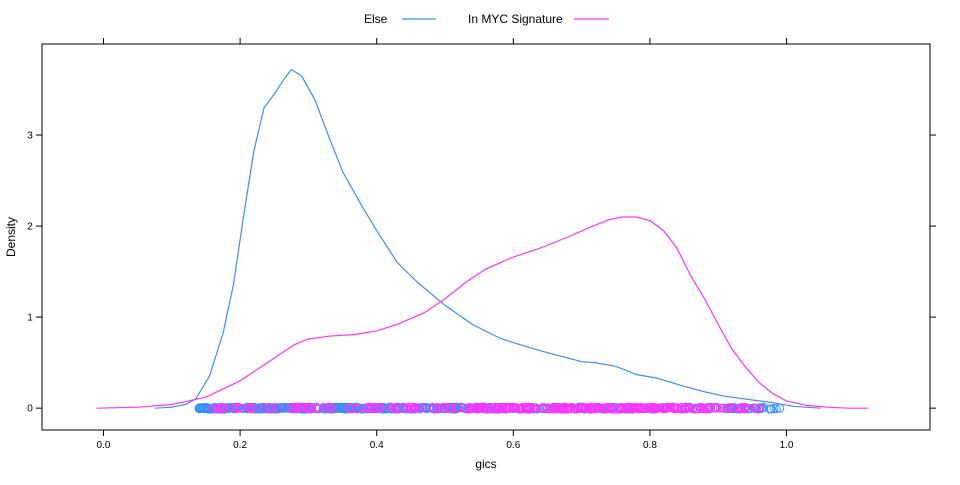 This screenshot has width=960, height=485. Describe the element at coordinates (485, 464) in the screenshot. I see `x-axis-label: gics` at that location.